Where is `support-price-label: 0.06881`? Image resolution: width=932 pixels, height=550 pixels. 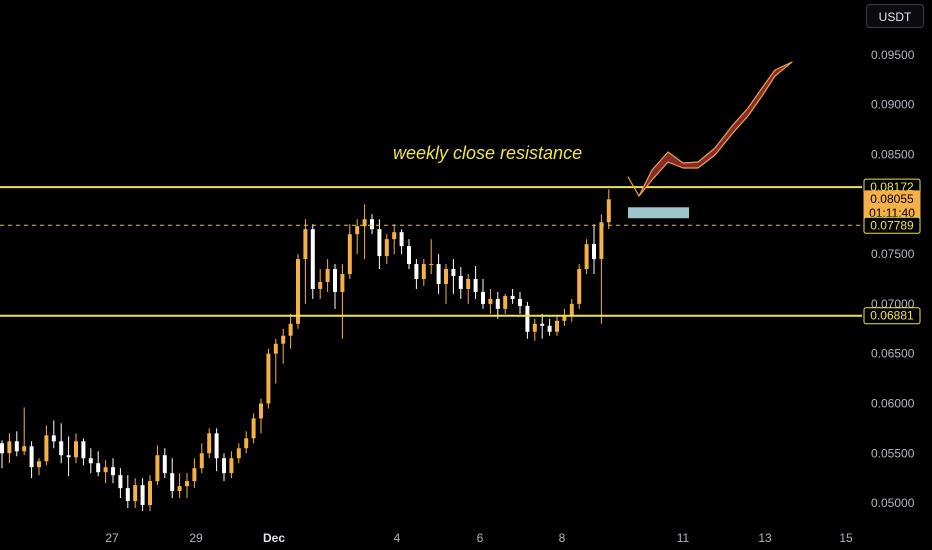 support-price-label: 0.06881 is located at coordinates (892, 316).